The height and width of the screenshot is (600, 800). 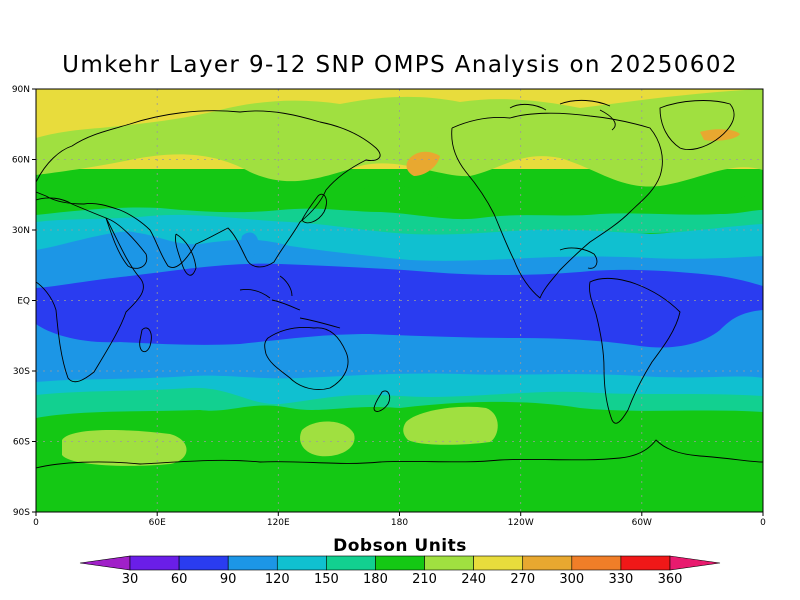 What do you see at coordinates (695, 563) in the screenshot?
I see `colorbar-arrow-high` at bounding box center [695, 563].